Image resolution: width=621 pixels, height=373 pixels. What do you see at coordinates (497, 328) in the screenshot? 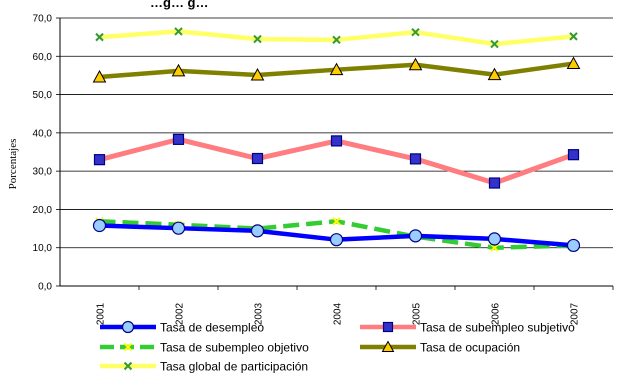
I see `legend-label-1: Tasa de subempleo subjetivo` at bounding box center [497, 328].